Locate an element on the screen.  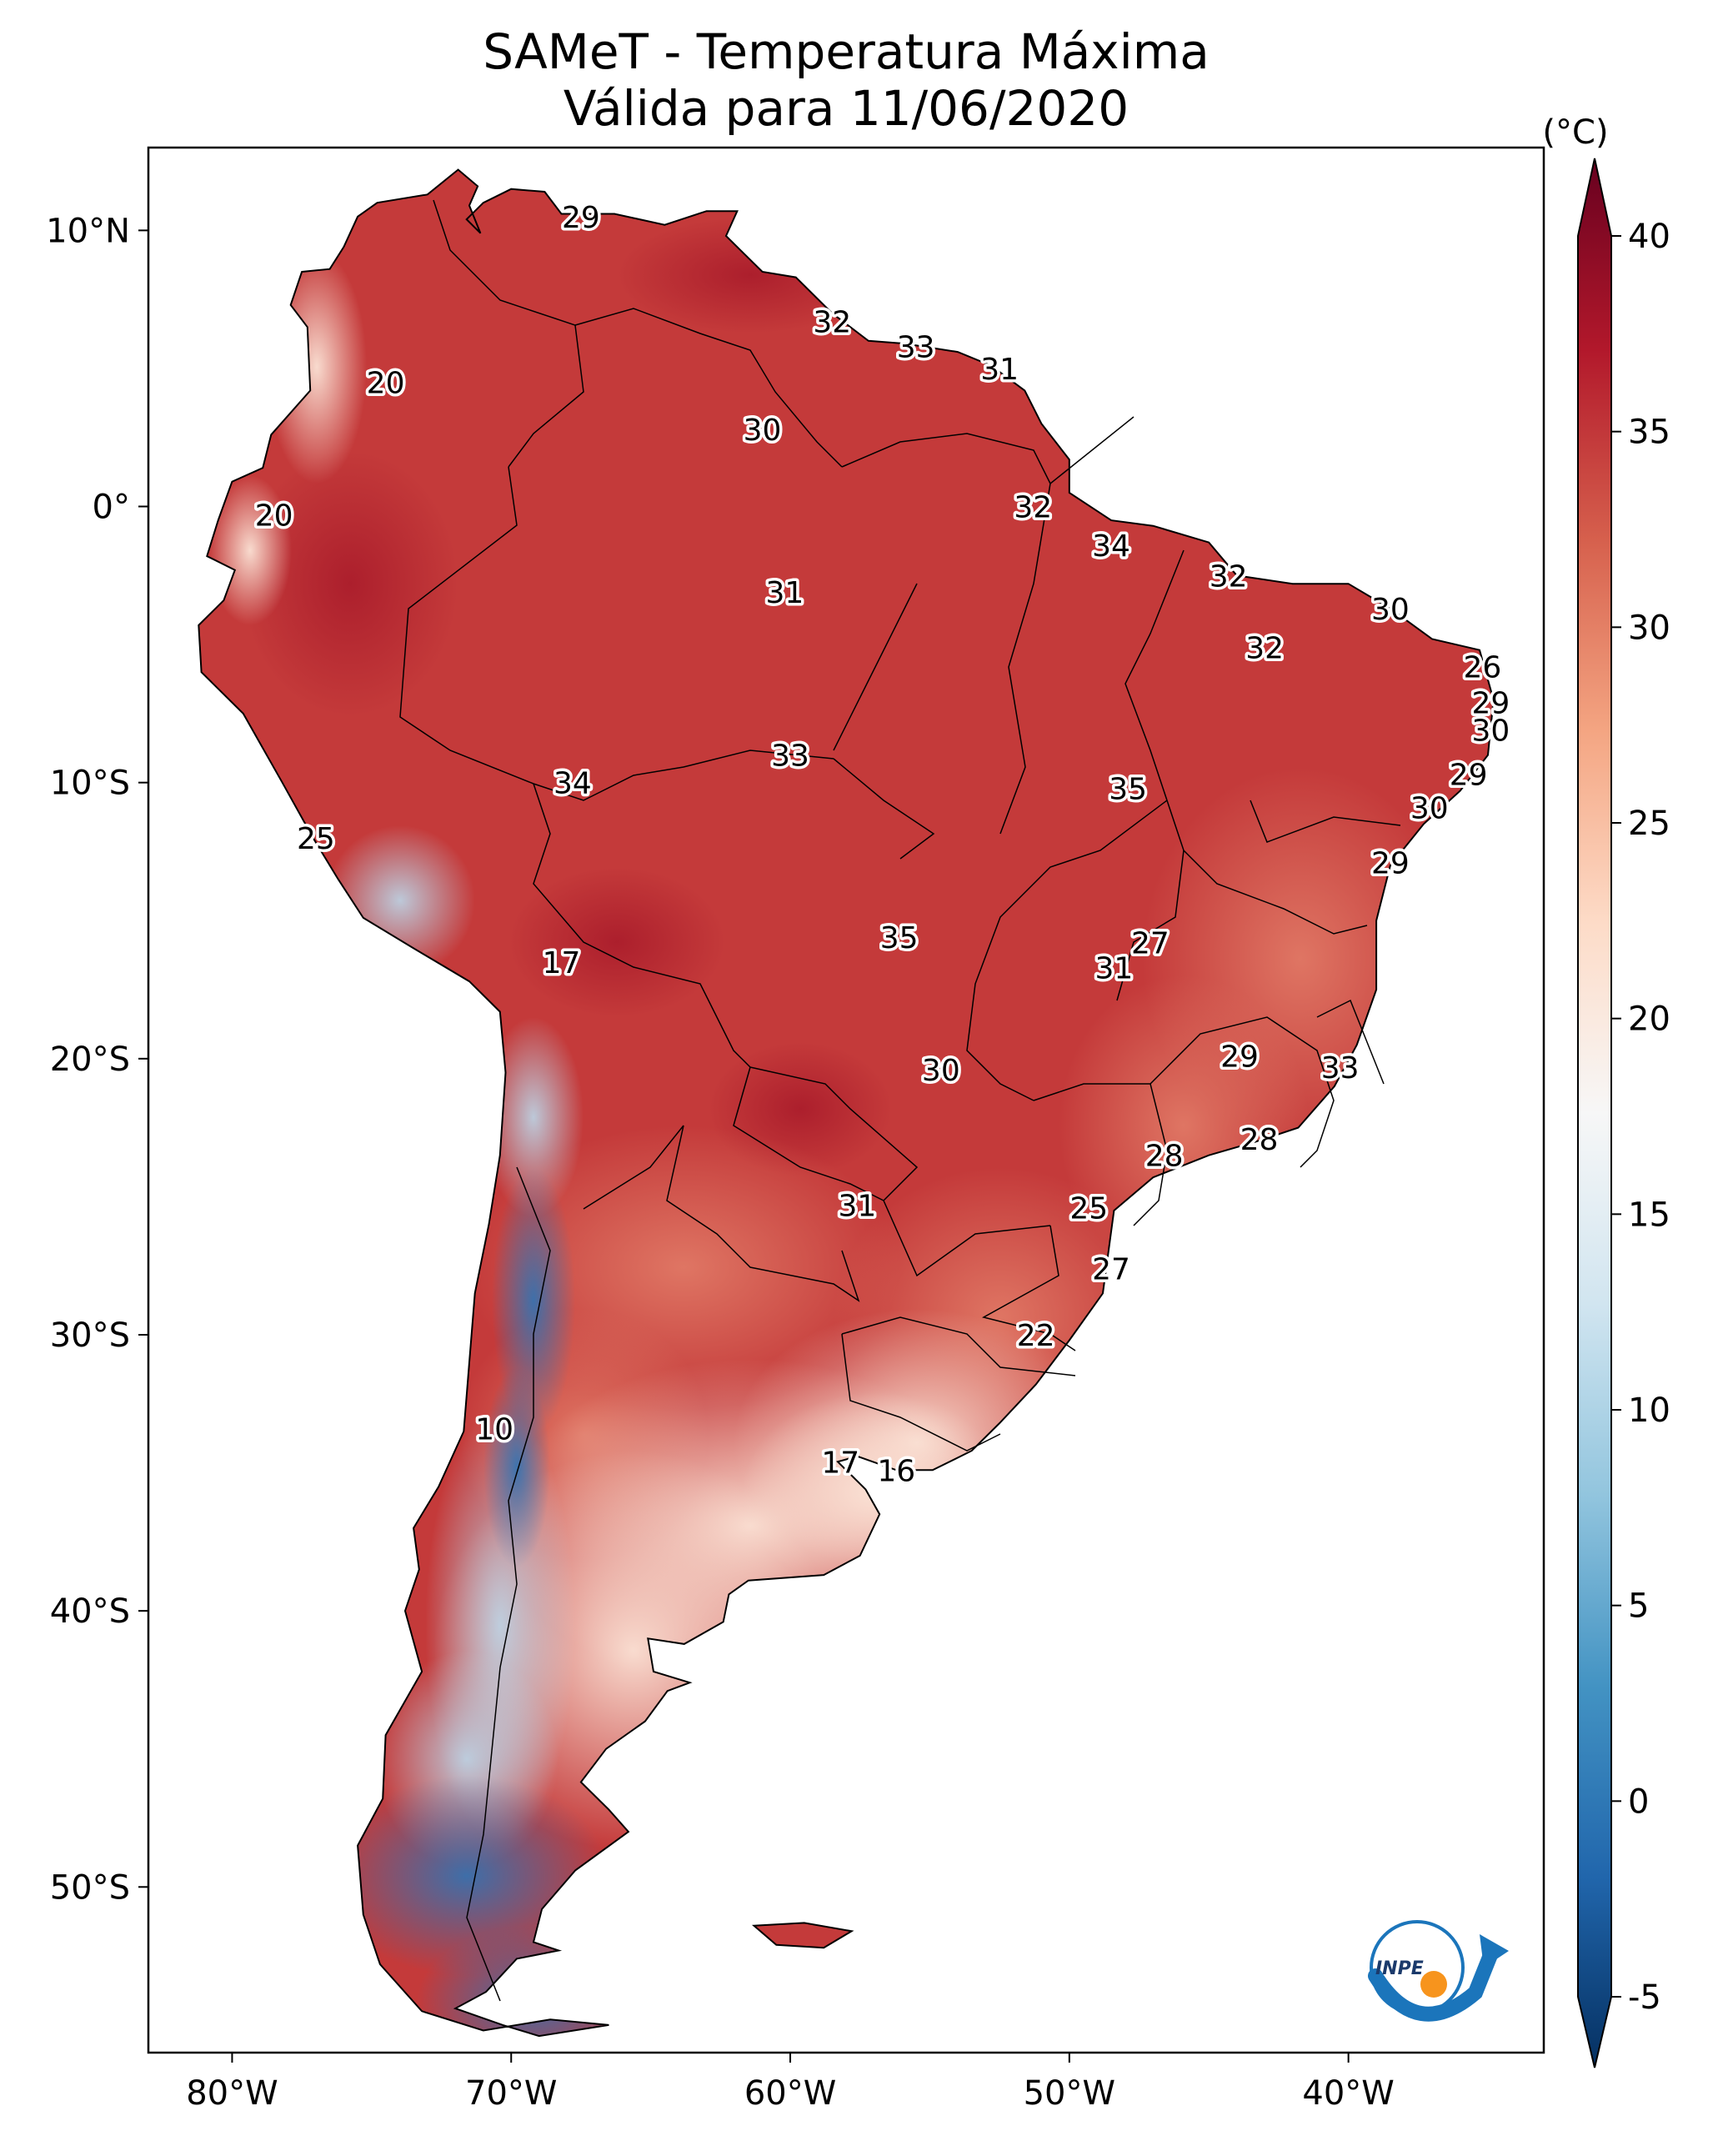
colorbar-tick-label: 5 is located at coordinates (1638, 1606).